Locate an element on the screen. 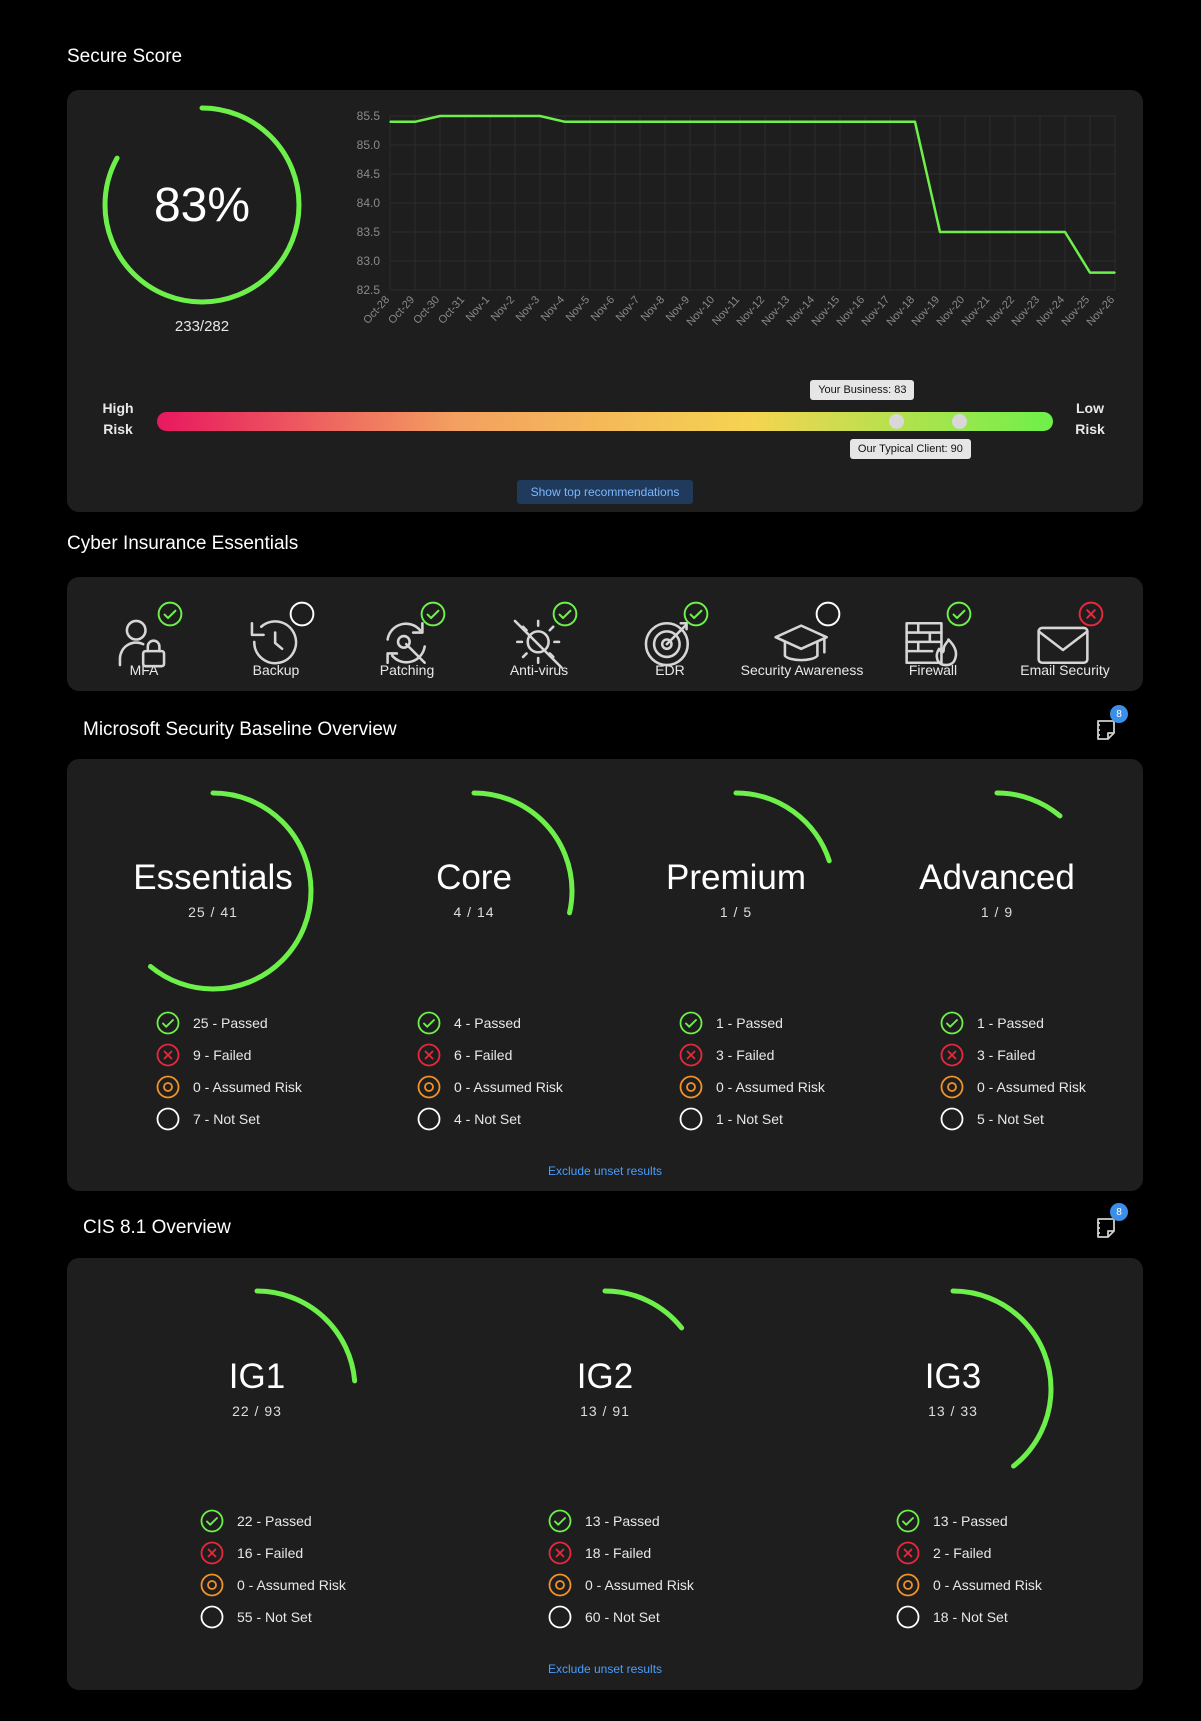  x-tick-label: Nov-4 is located at coordinates (553, 309).